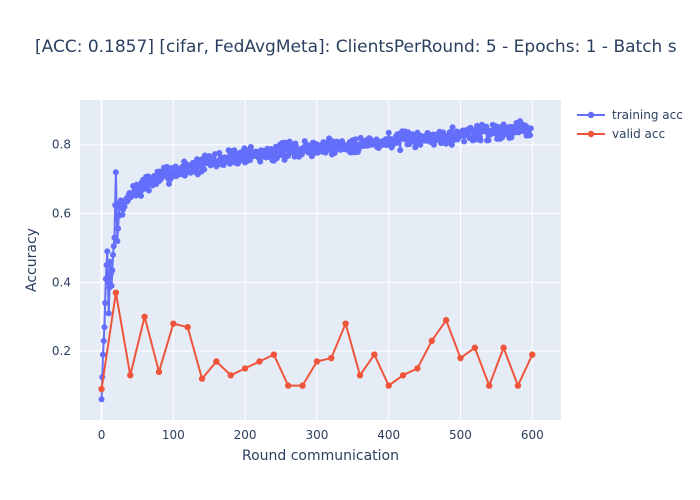  What do you see at coordinates (460, 435) in the screenshot?
I see `x-tick-label: 500` at bounding box center [460, 435].